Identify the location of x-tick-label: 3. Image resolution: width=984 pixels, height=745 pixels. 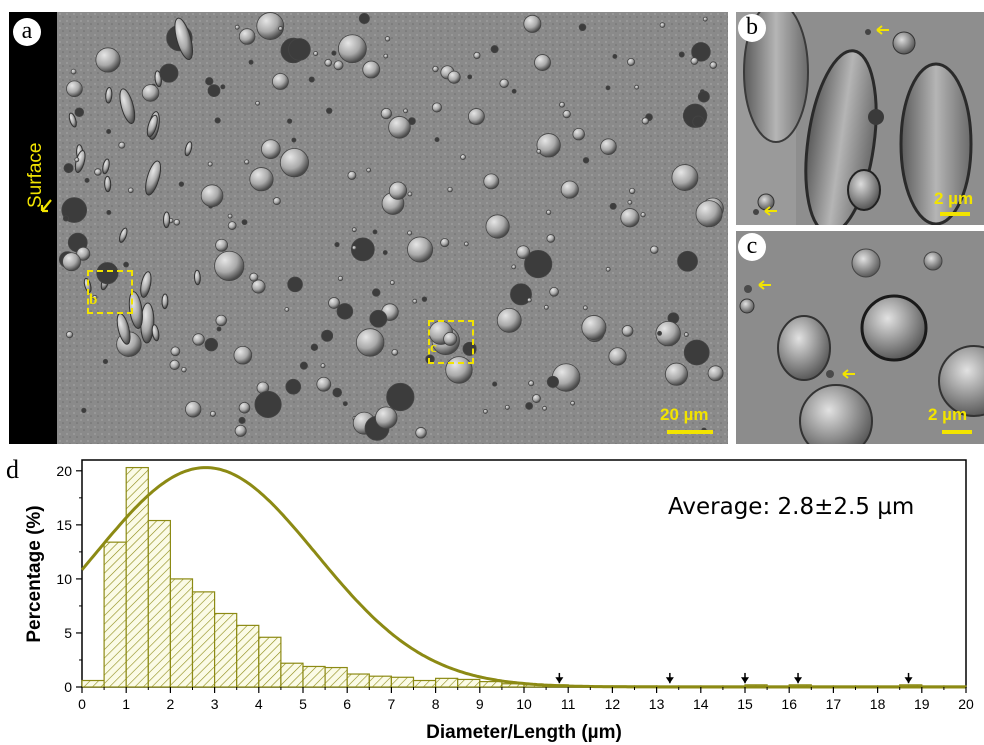
(215, 704).